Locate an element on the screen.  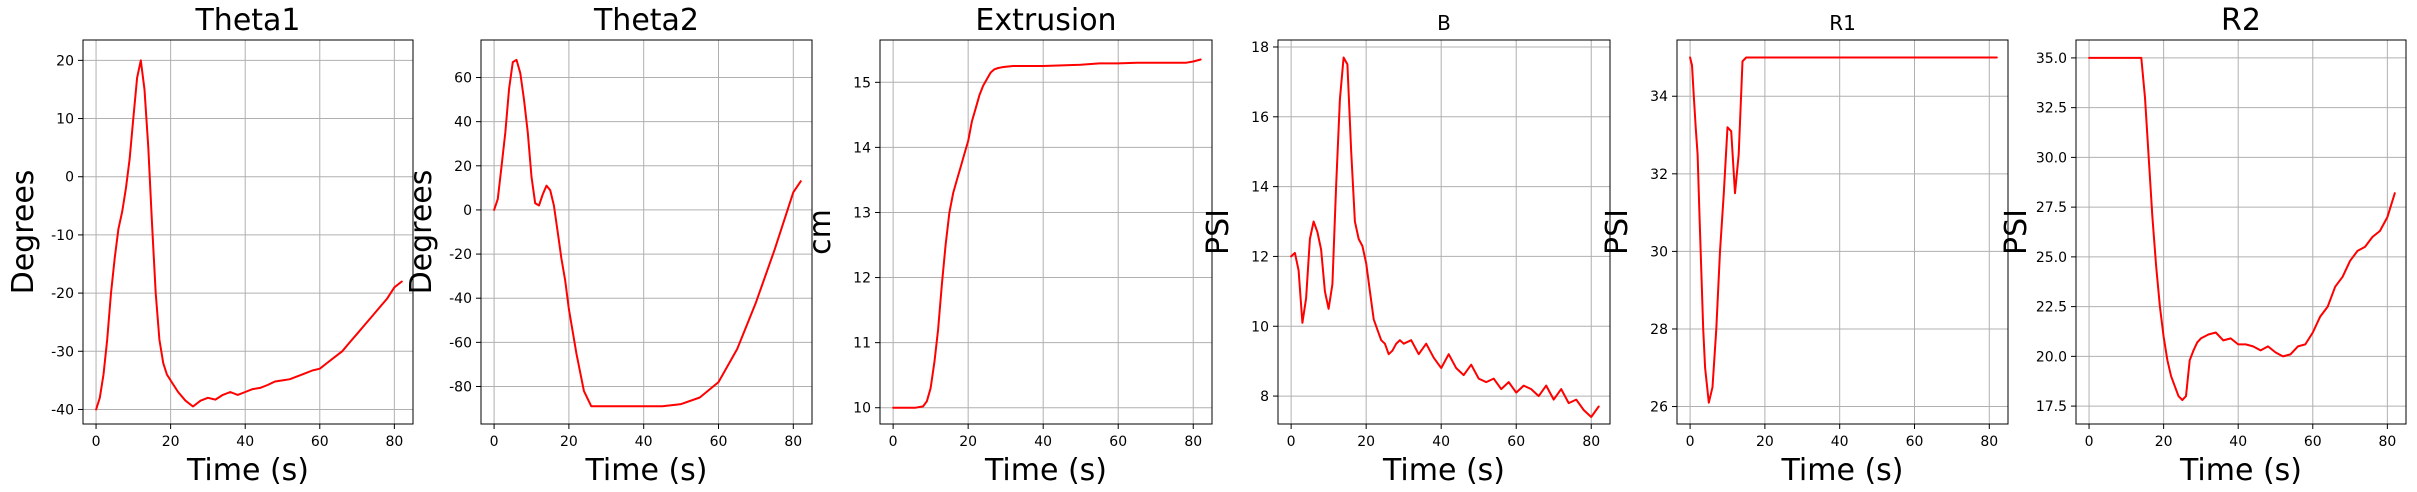
y-tick-label: -10 is located at coordinates (62, 236).